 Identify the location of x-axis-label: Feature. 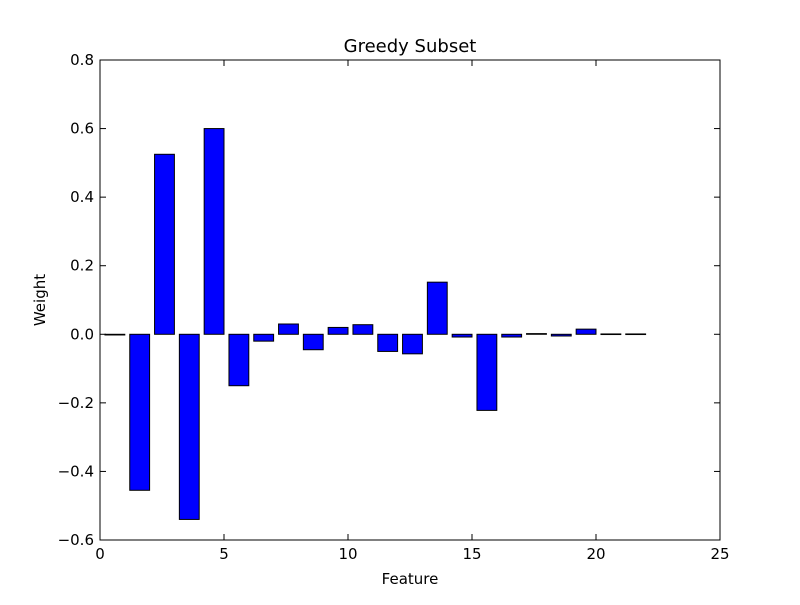
(410, 579).